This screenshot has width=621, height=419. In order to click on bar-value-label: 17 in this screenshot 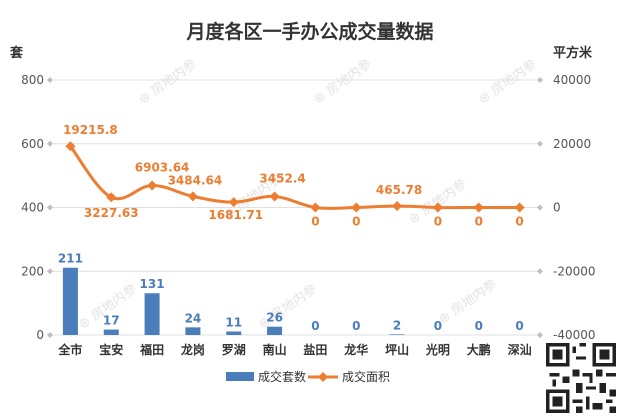, I will do `click(111, 321)`.